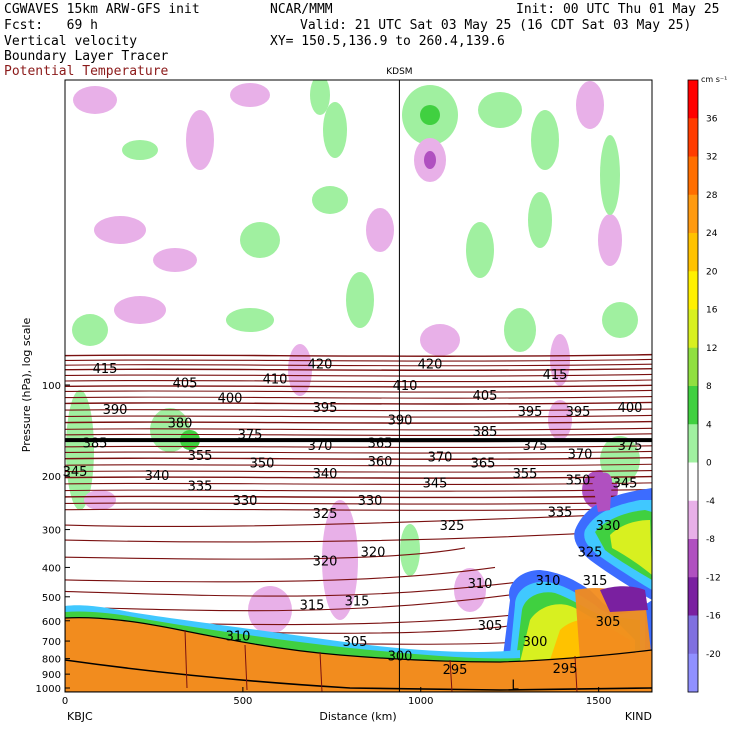 The height and width of the screenshot is (740, 740). I want to click on terrain-profile, so click(358, 654).